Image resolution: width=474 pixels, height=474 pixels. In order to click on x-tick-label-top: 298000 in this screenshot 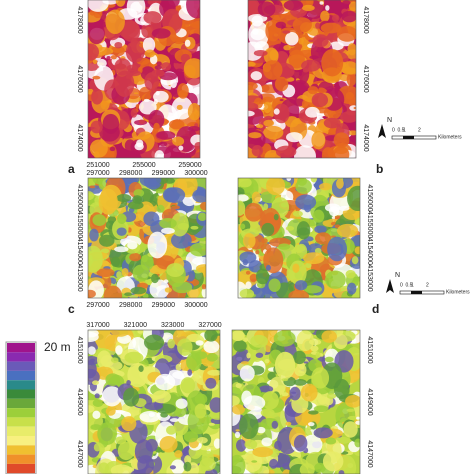, I will do `click(130, 173)`.